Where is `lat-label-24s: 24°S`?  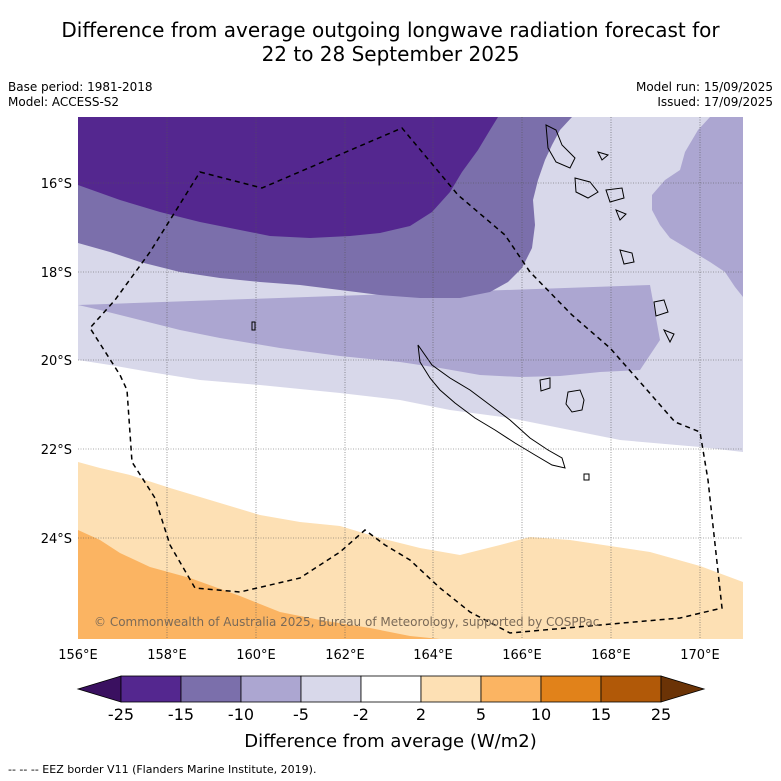 lat-label-24s: 24°S is located at coordinates (56, 539).